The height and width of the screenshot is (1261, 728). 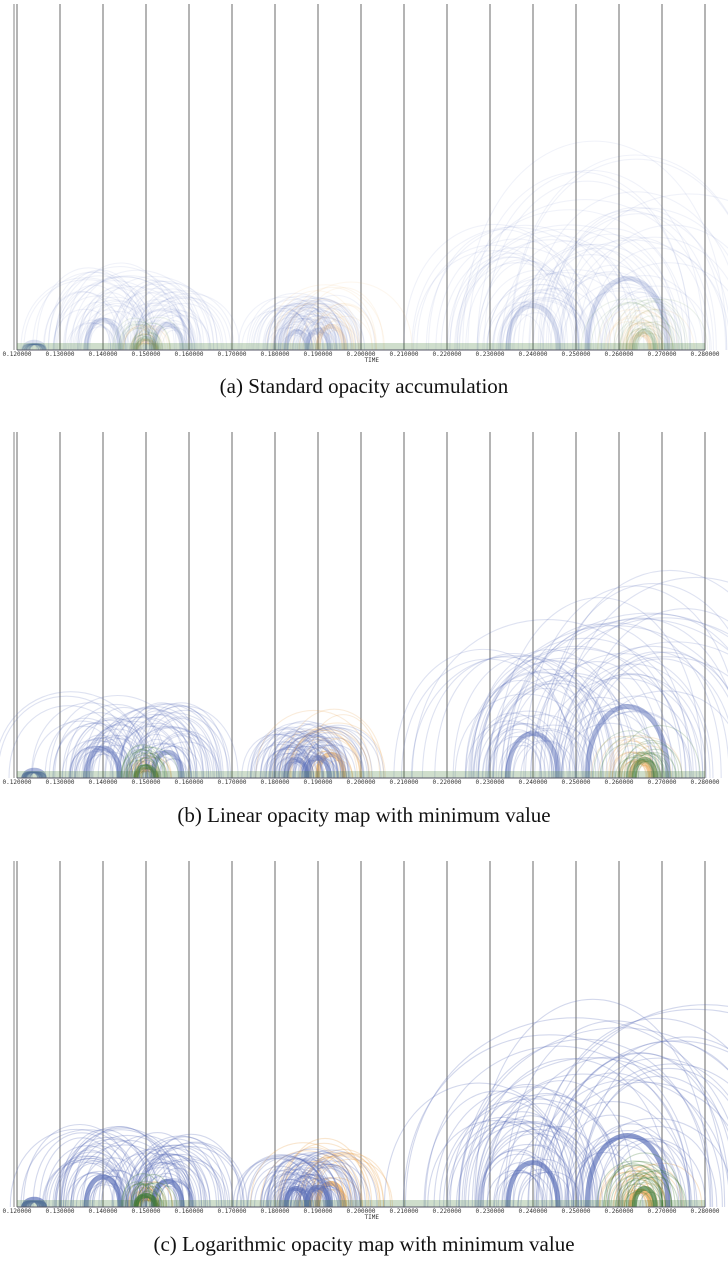 What do you see at coordinates (705, 782) in the screenshot?
I see `x-tick-label: 0.280000` at bounding box center [705, 782].